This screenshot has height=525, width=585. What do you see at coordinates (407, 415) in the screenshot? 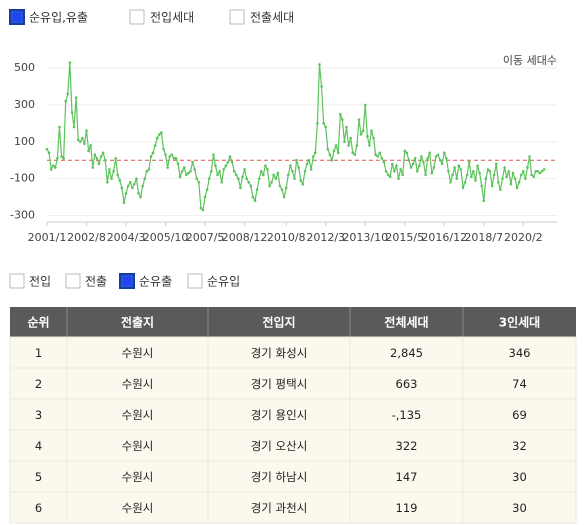
I see `table-cell: -,135` at bounding box center [407, 415].